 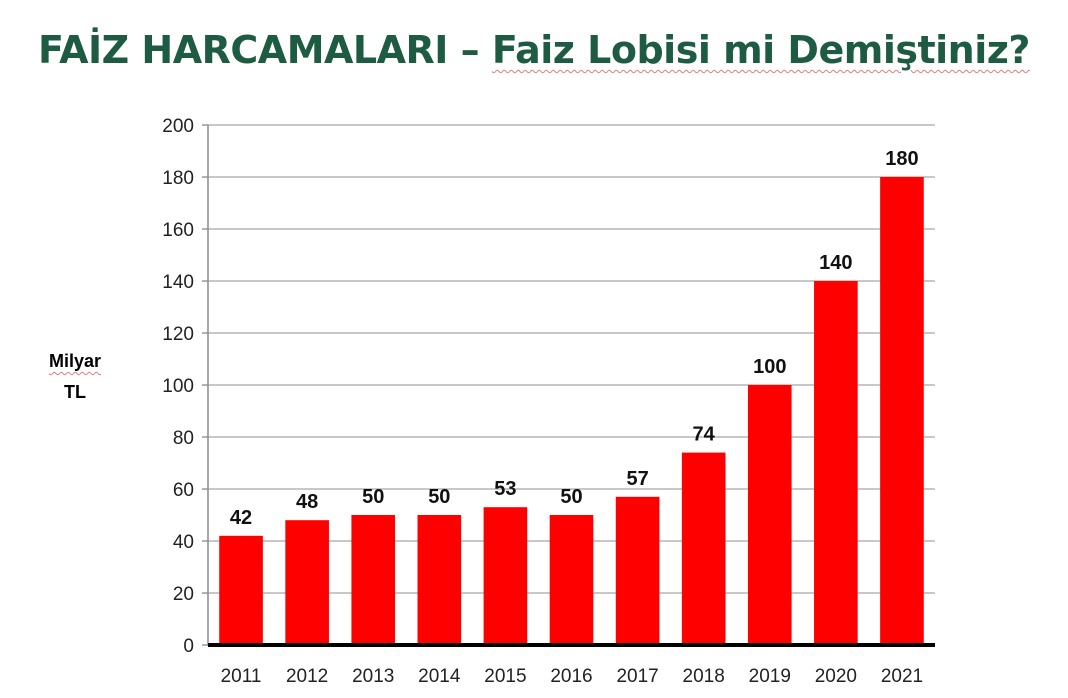 I want to click on bar-2020, so click(x=836, y=463).